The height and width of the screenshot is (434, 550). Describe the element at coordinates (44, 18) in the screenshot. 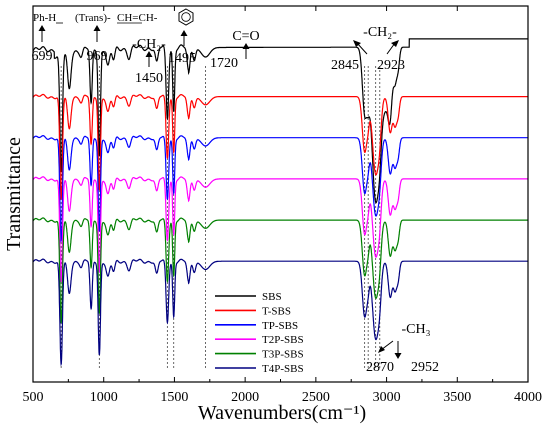

I see `annotation-ph-h: Ph-H` at that location.